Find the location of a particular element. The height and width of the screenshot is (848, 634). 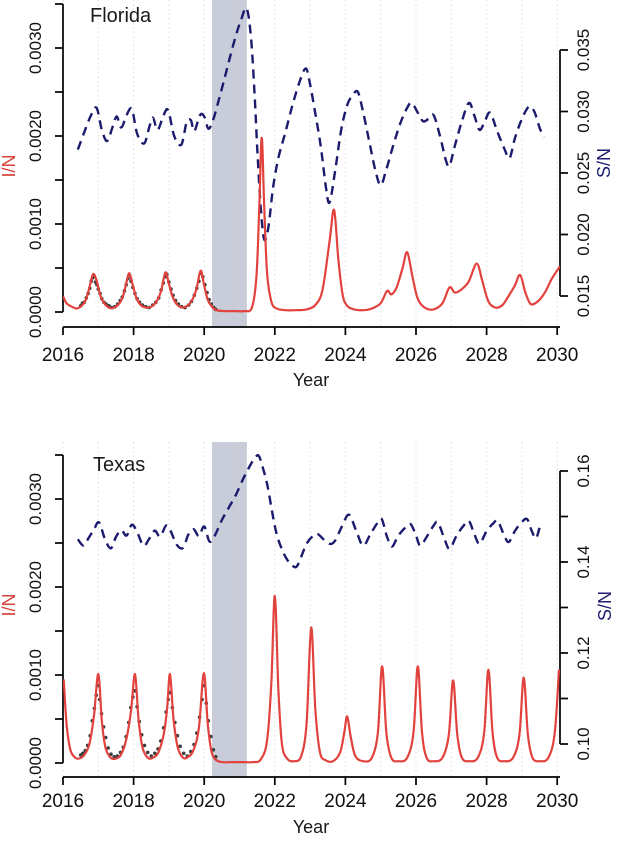

right-tick-label: 0.030 is located at coordinates (583, 111).